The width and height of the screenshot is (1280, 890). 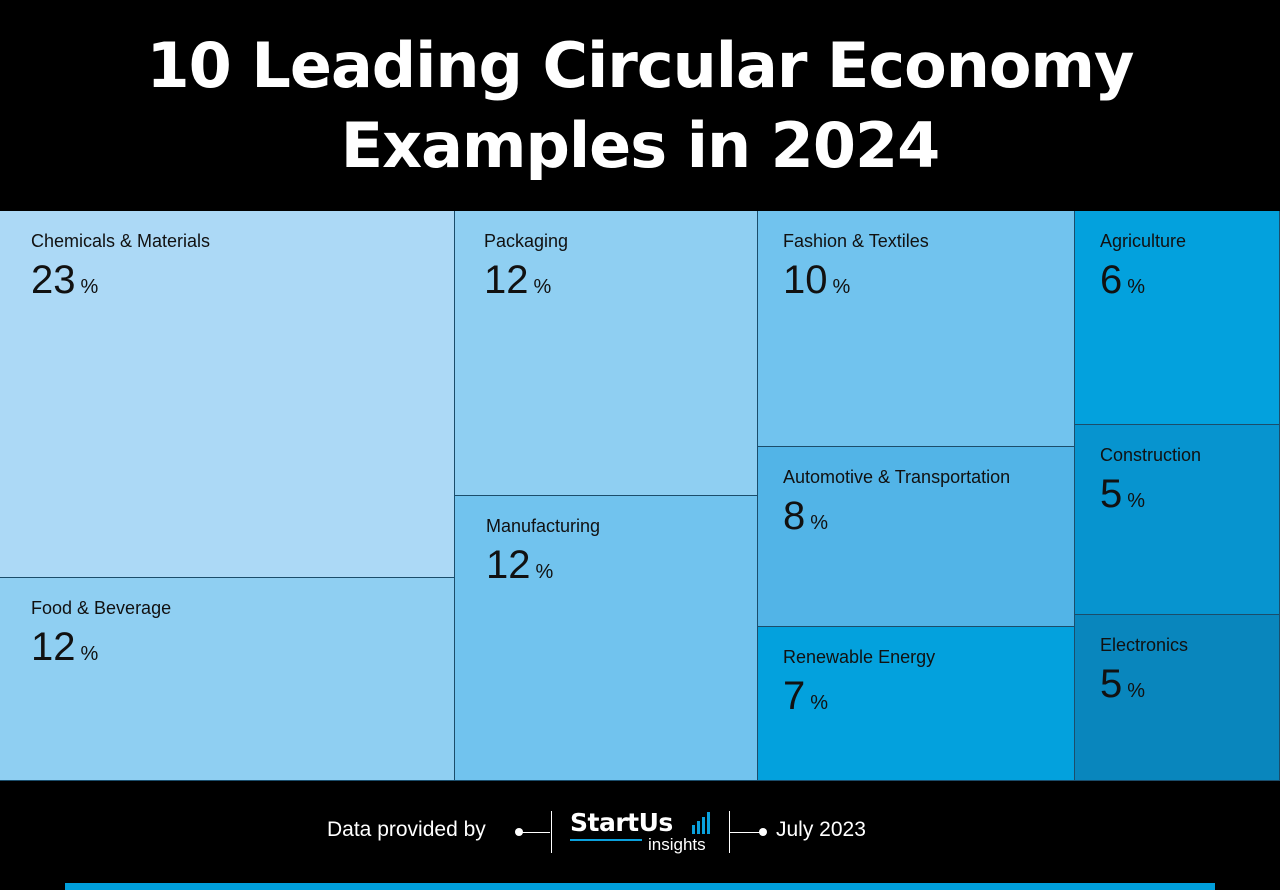 I want to click on tile-label: Chemicals & Materials, so click(x=121, y=241).